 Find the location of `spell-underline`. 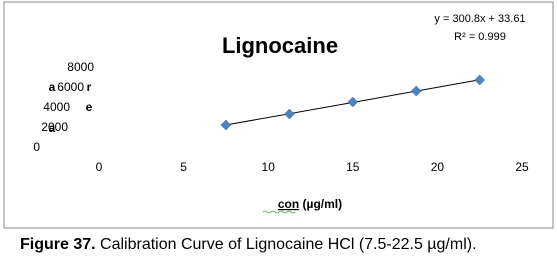

spell-underline is located at coordinates (279, 212).